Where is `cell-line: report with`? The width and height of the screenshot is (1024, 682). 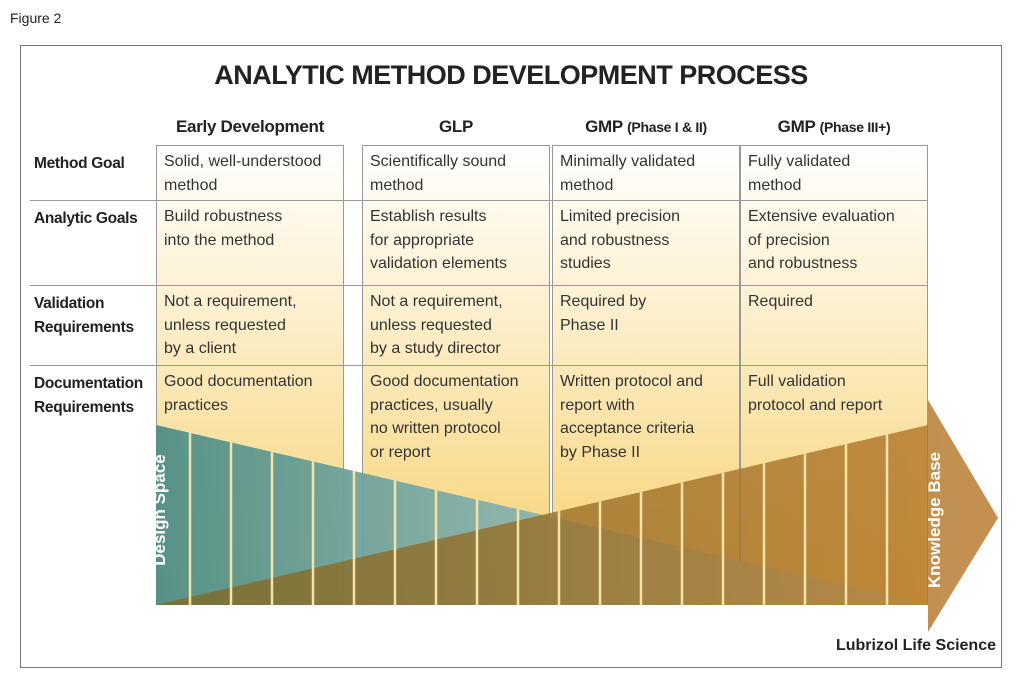 cell-line: report with is located at coordinates (597, 405).